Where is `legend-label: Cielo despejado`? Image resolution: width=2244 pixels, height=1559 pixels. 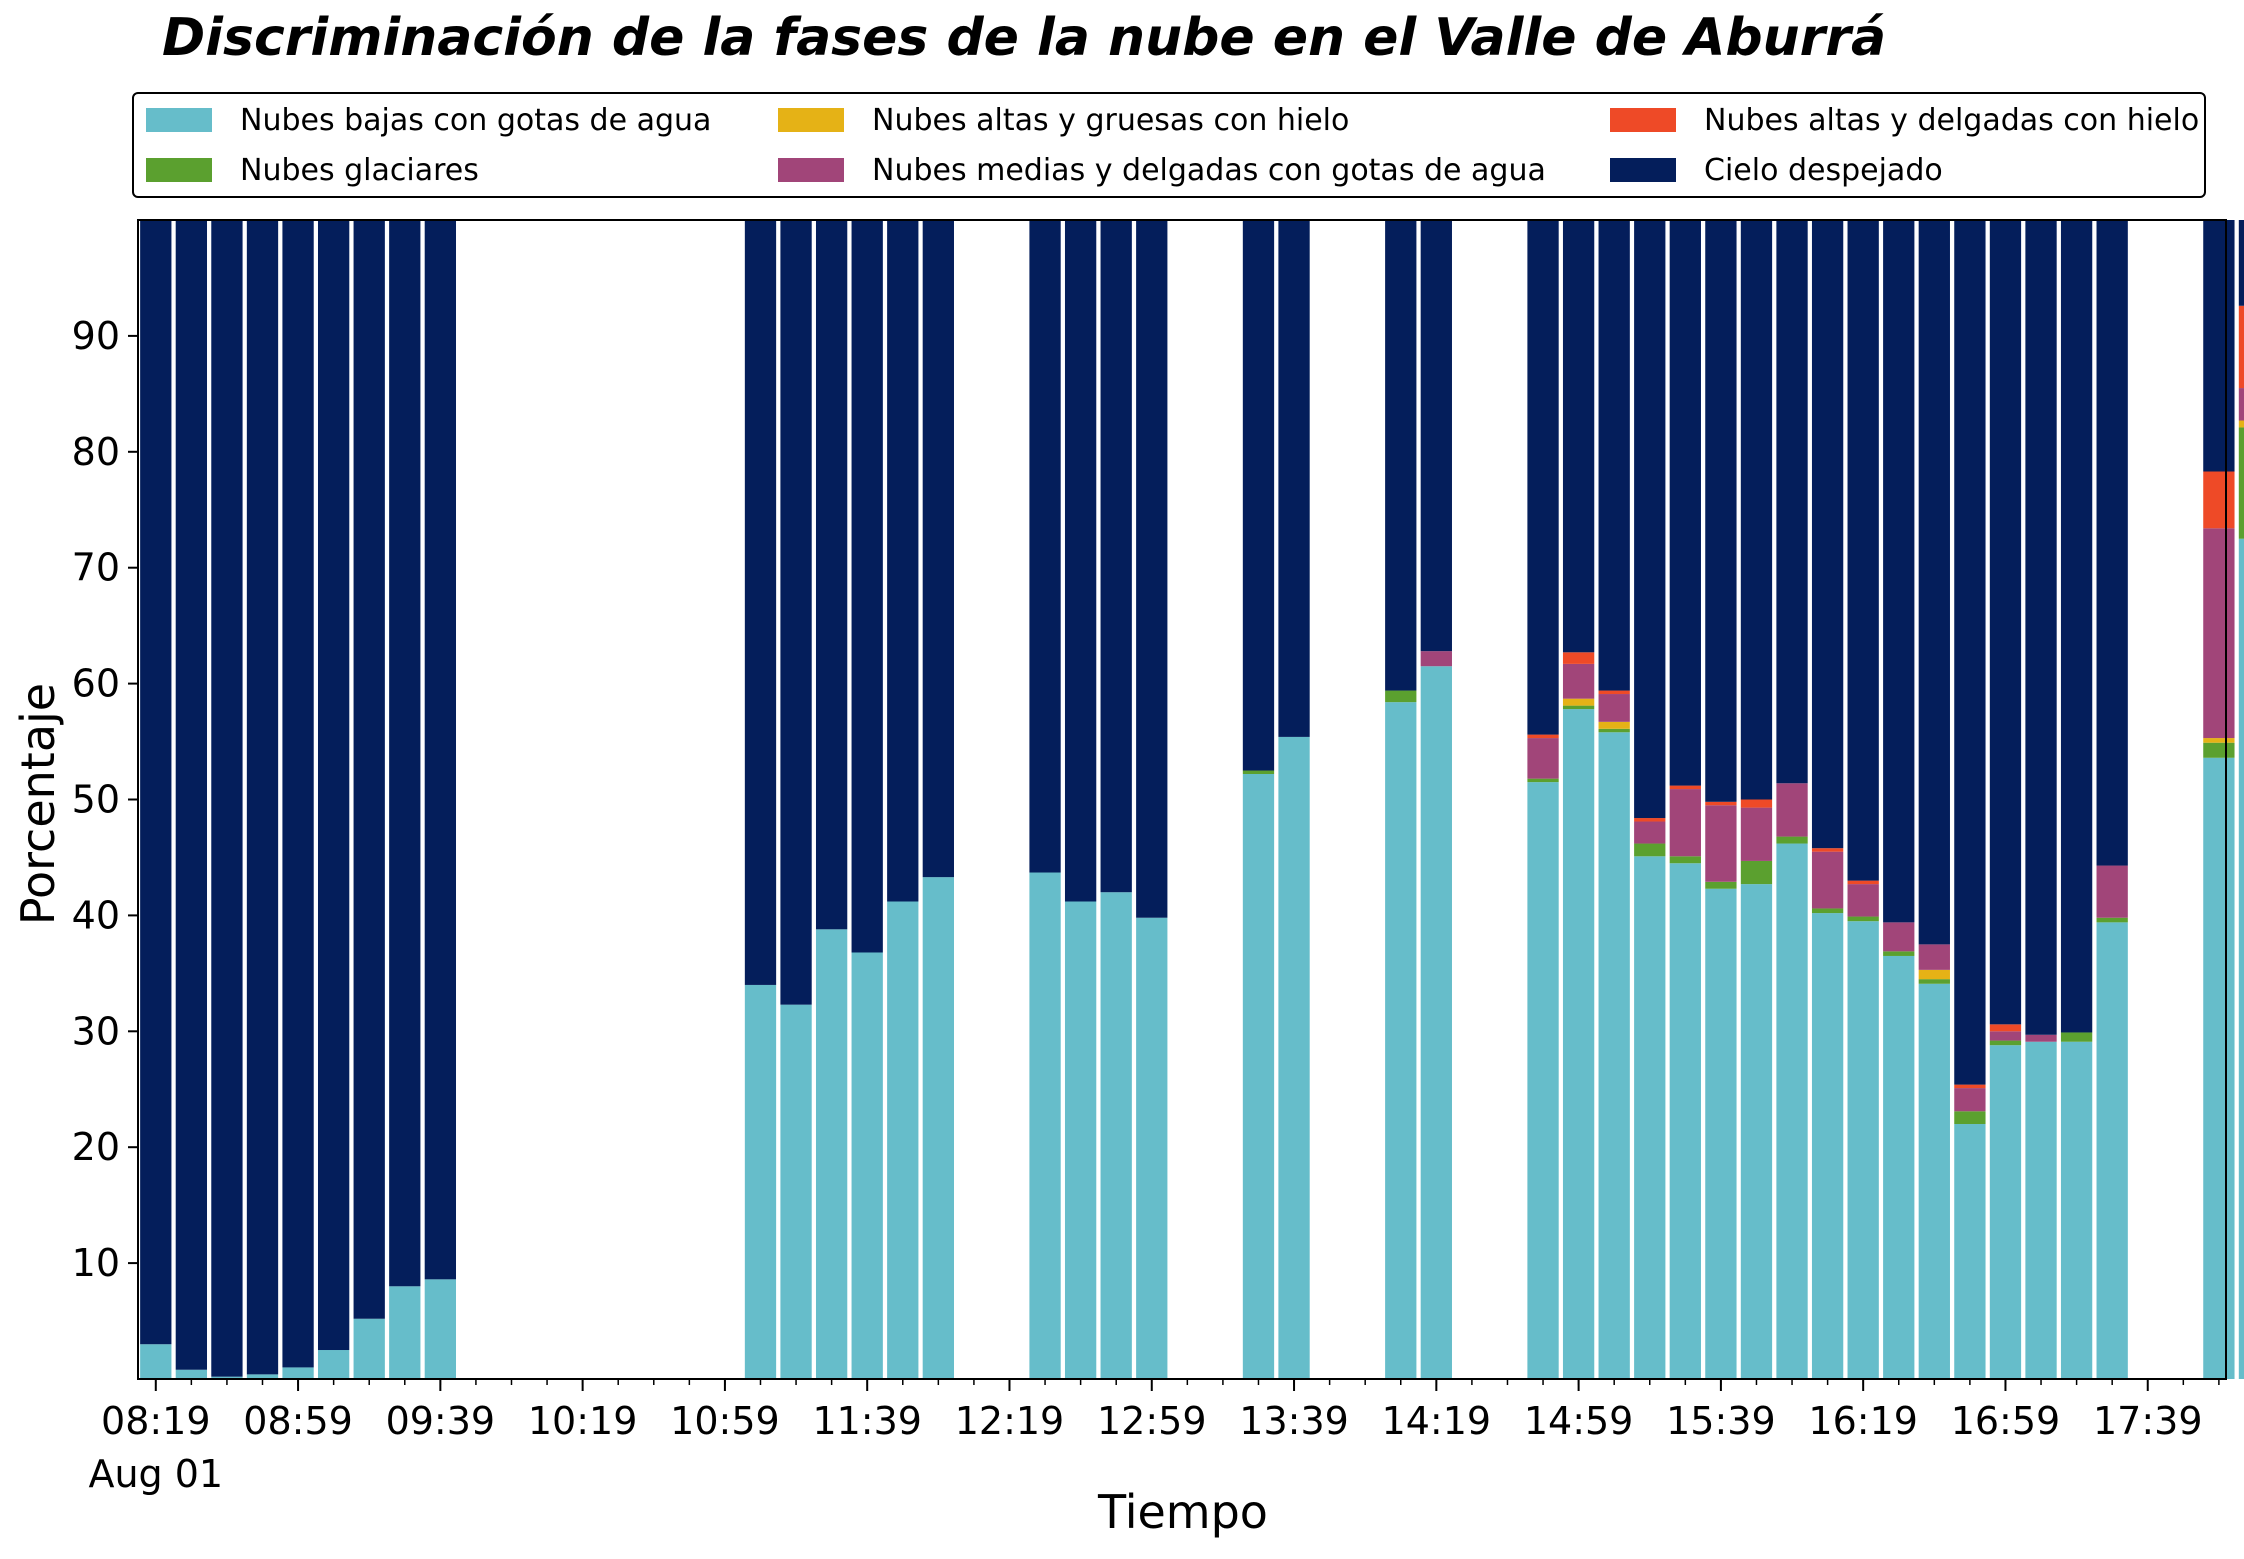
legend-label: Cielo despejado is located at coordinates (1823, 170).